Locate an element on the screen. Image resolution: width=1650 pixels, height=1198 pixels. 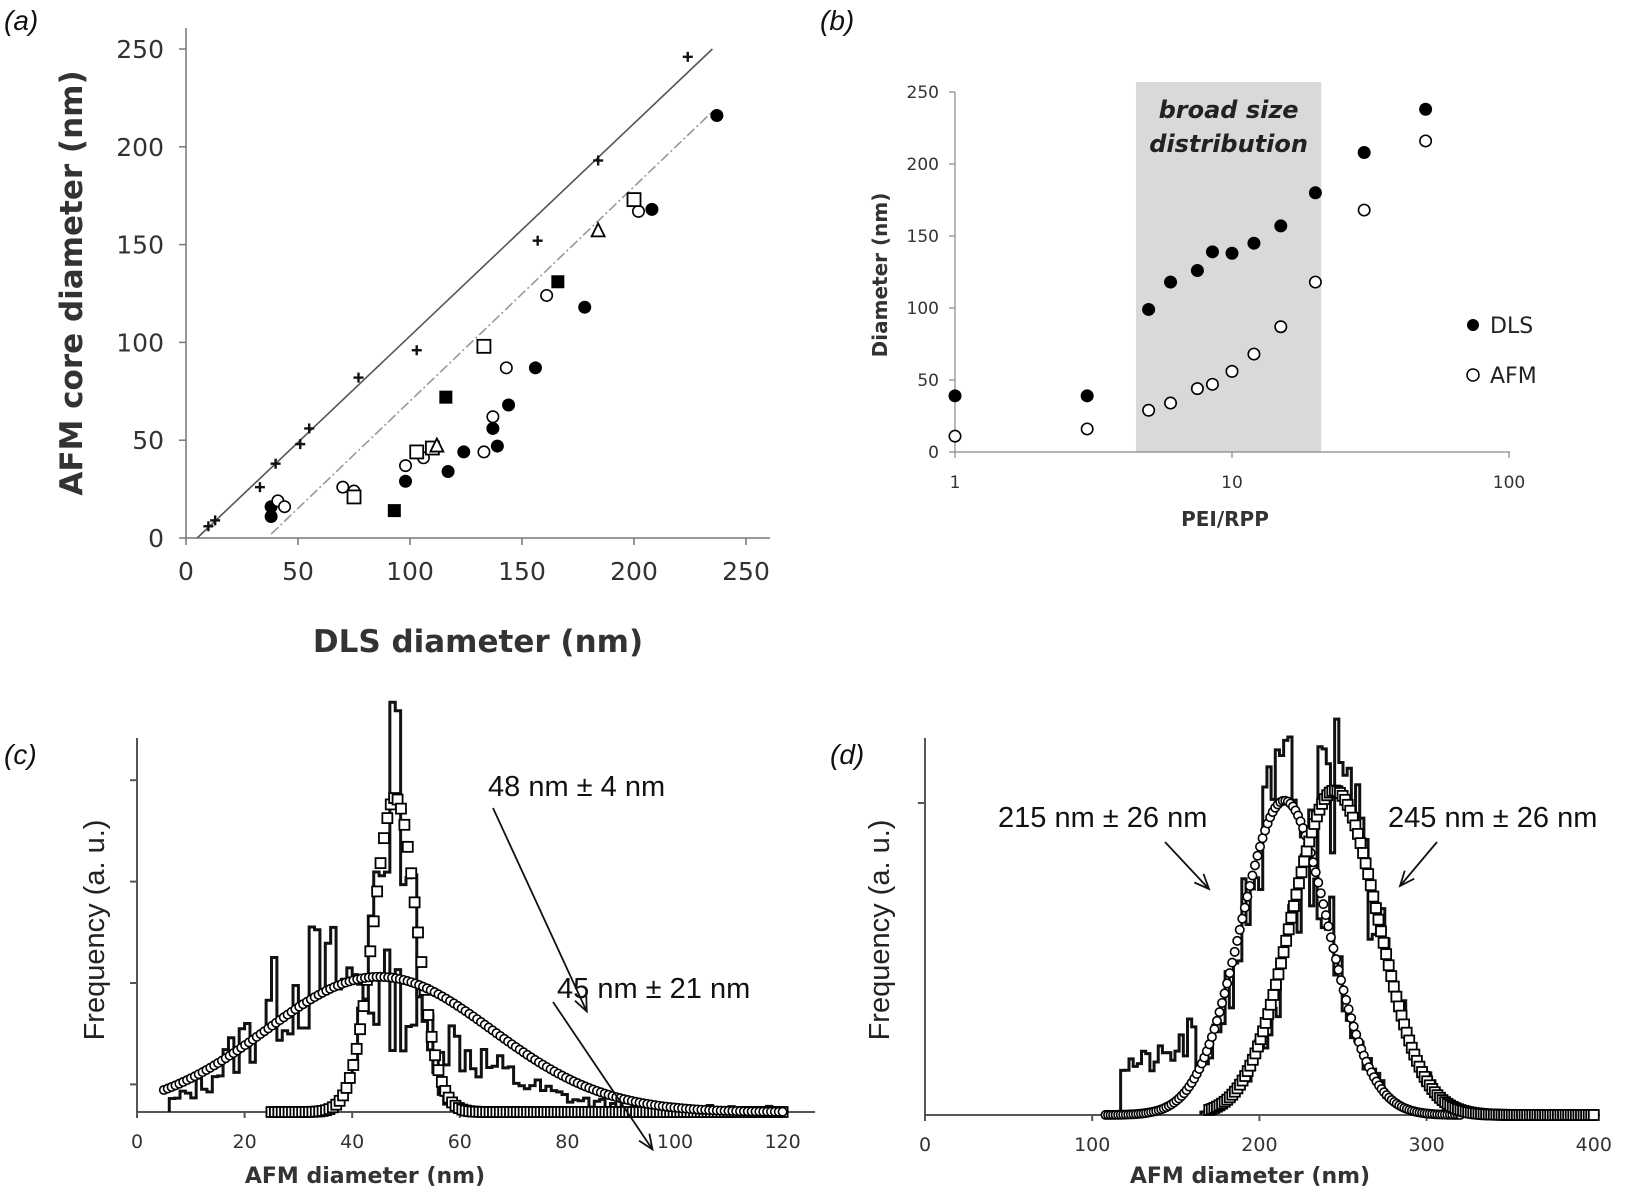
y-tick-label-a: 100 is located at coordinates (140, 342).